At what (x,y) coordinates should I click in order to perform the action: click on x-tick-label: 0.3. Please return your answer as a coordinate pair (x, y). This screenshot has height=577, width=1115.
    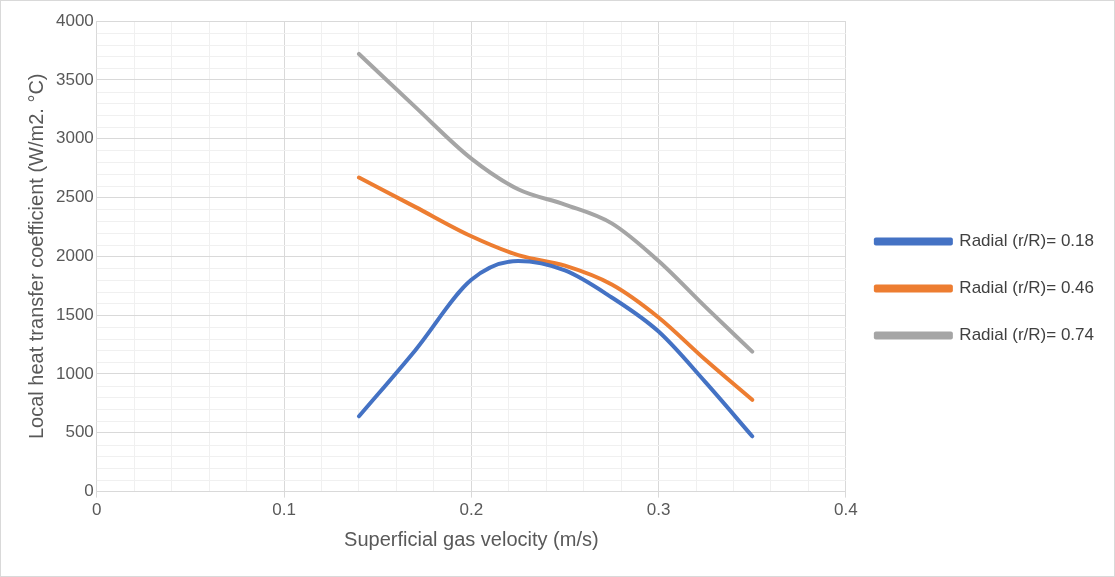
    Looking at the image, I should click on (658, 510).